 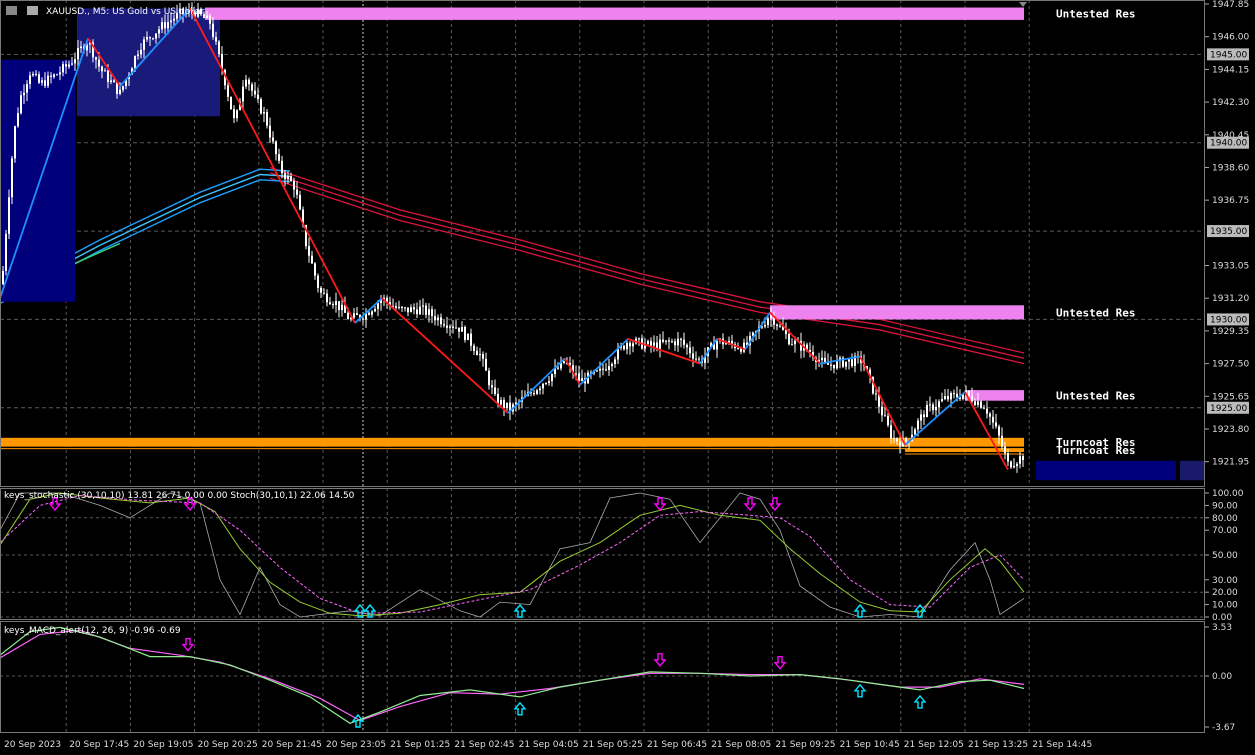 What do you see at coordinates (99, 745) in the screenshot?
I see `time-label: 20 Sep 17:45` at bounding box center [99, 745].